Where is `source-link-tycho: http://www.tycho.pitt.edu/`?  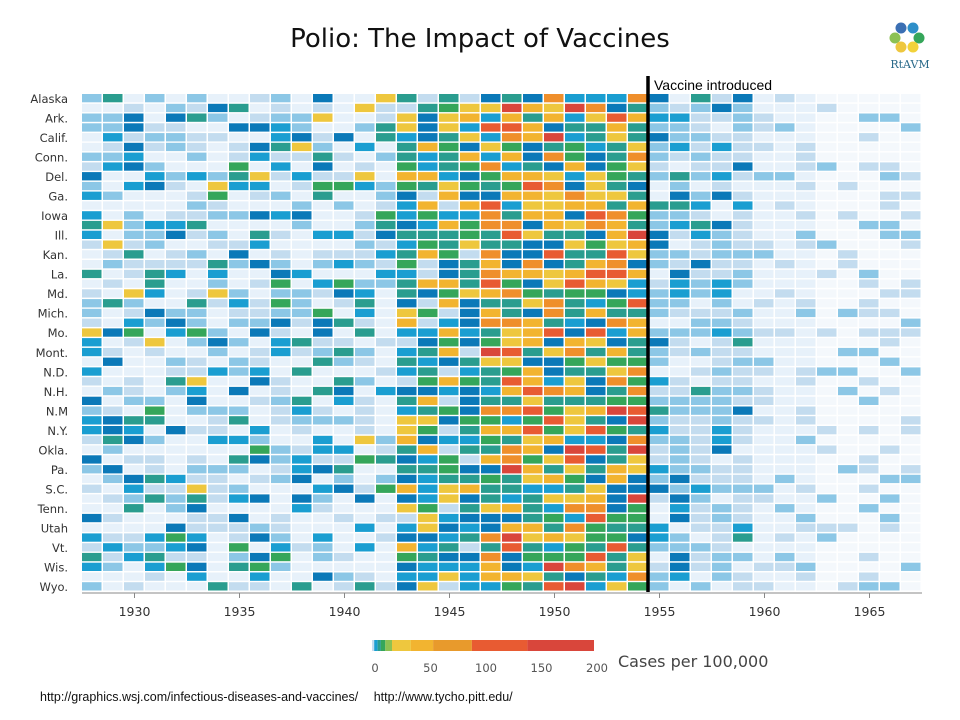
source-link-tycho: http://www.tycho.pitt.edu/ is located at coordinates (443, 697).